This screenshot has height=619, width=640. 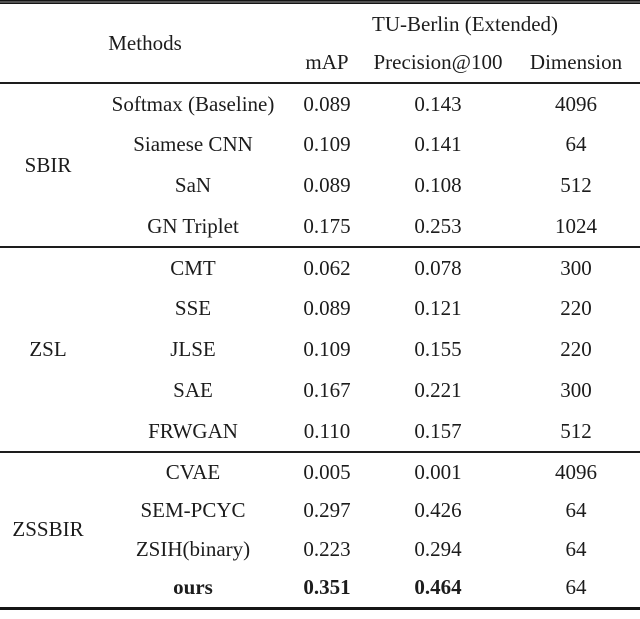 What do you see at coordinates (438, 587) in the screenshot?
I see `precision-cell: 0.464` at bounding box center [438, 587].